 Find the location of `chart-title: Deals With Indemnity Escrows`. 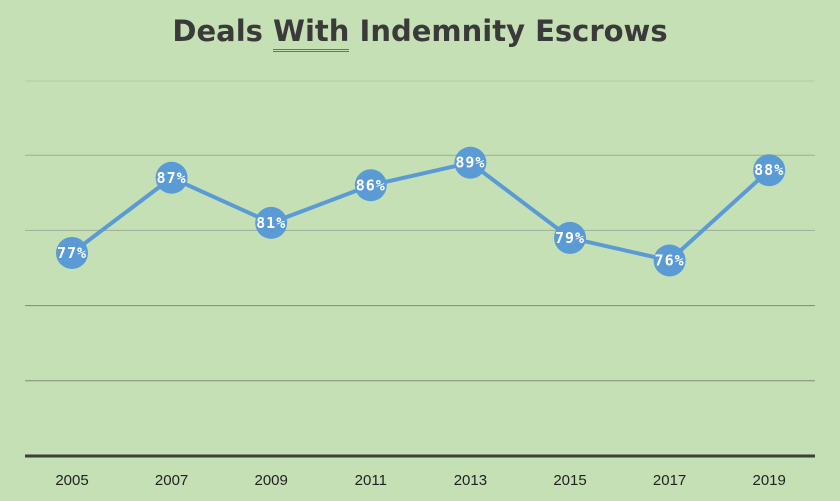

chart-title: Deals With Indemnity Escrows is located at coordinates (420, 33).